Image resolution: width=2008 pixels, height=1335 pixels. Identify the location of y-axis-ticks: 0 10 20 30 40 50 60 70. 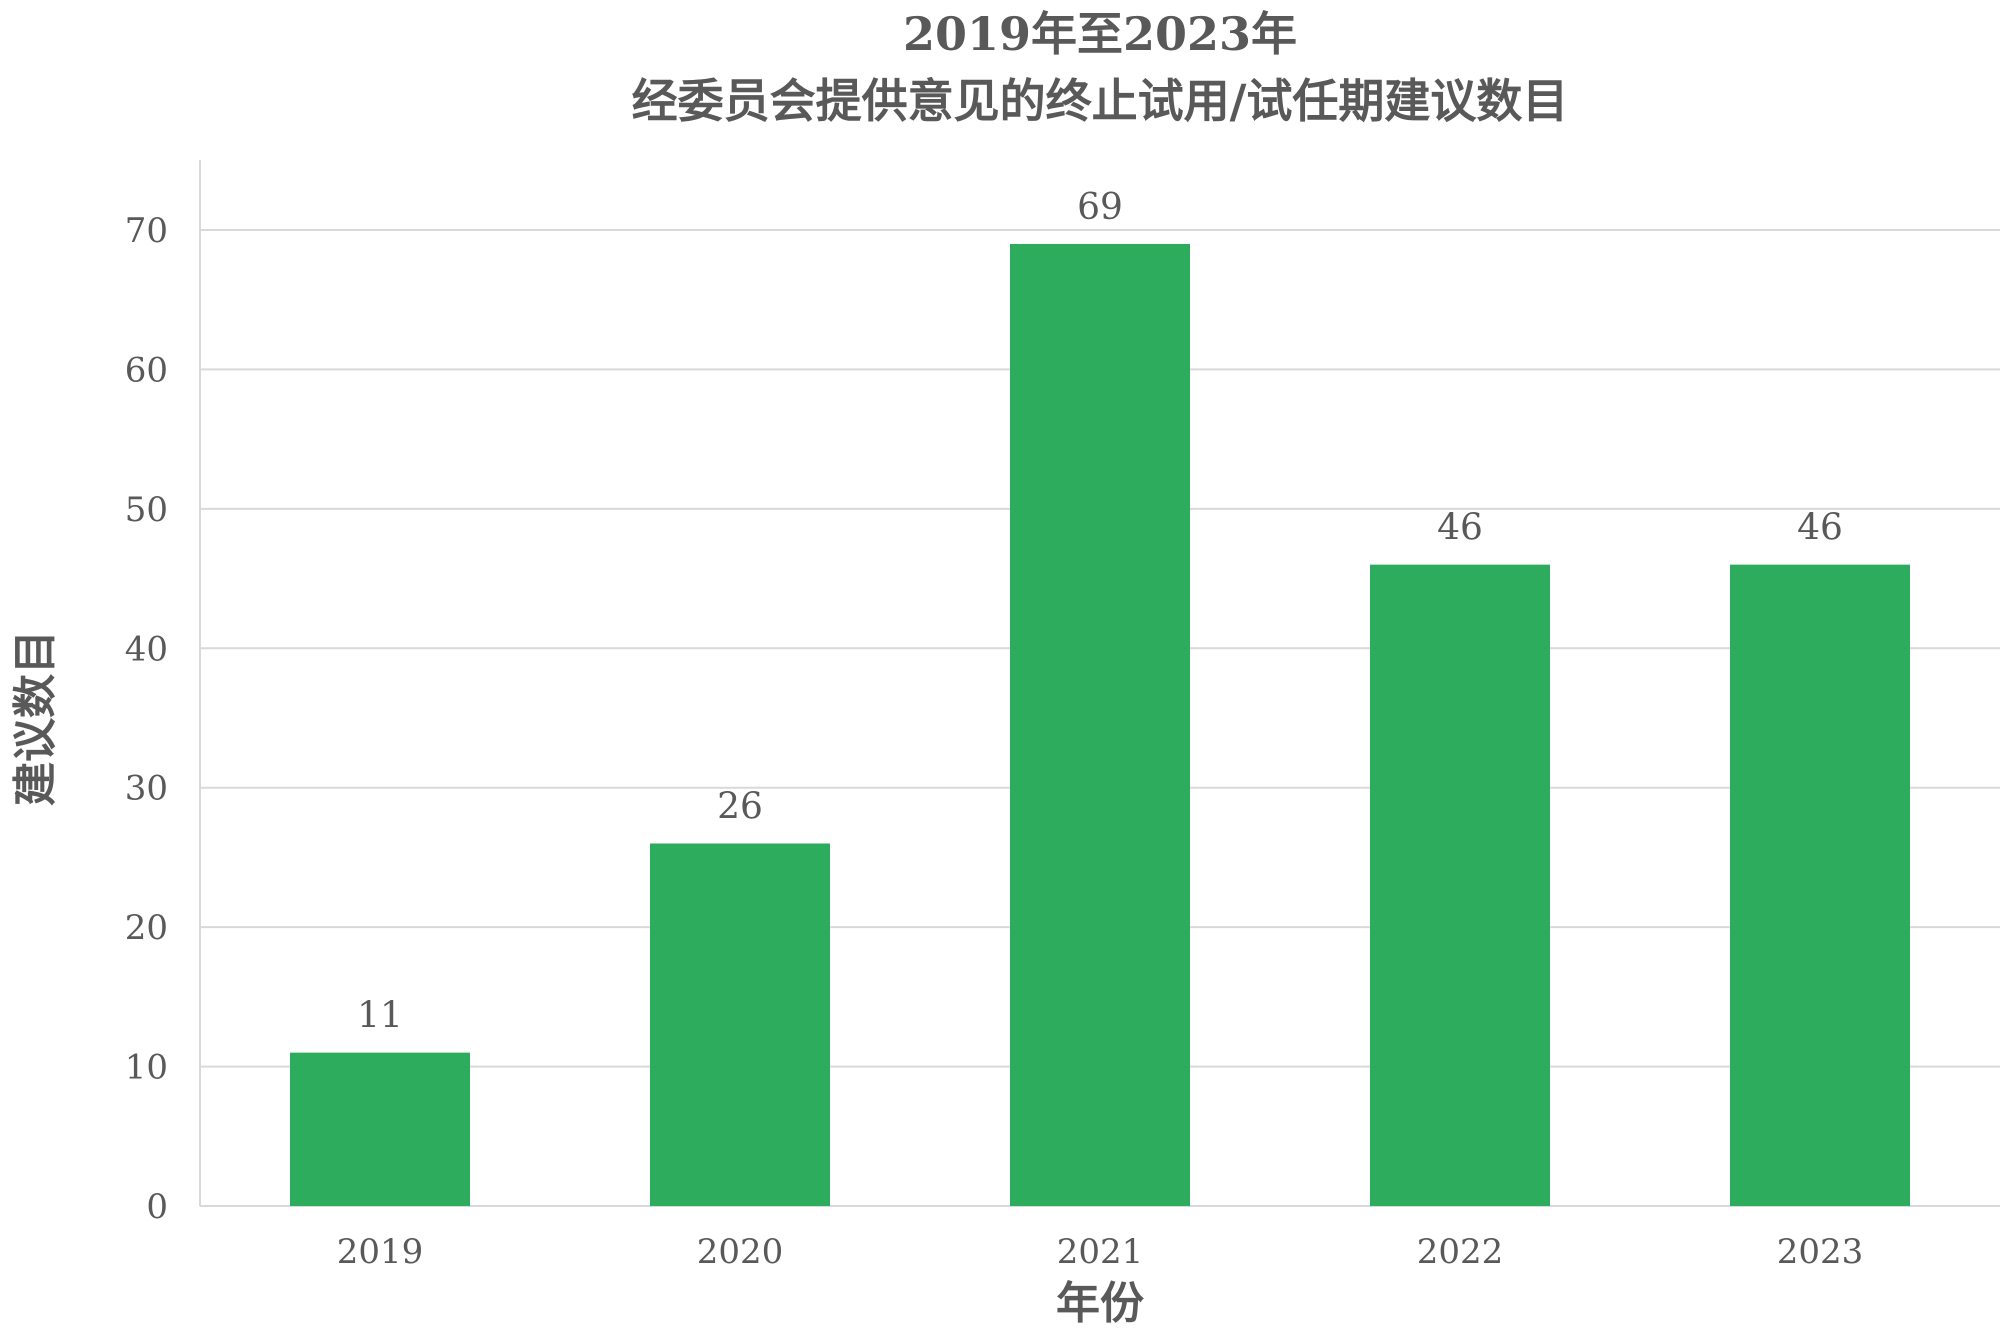
(146, 719).